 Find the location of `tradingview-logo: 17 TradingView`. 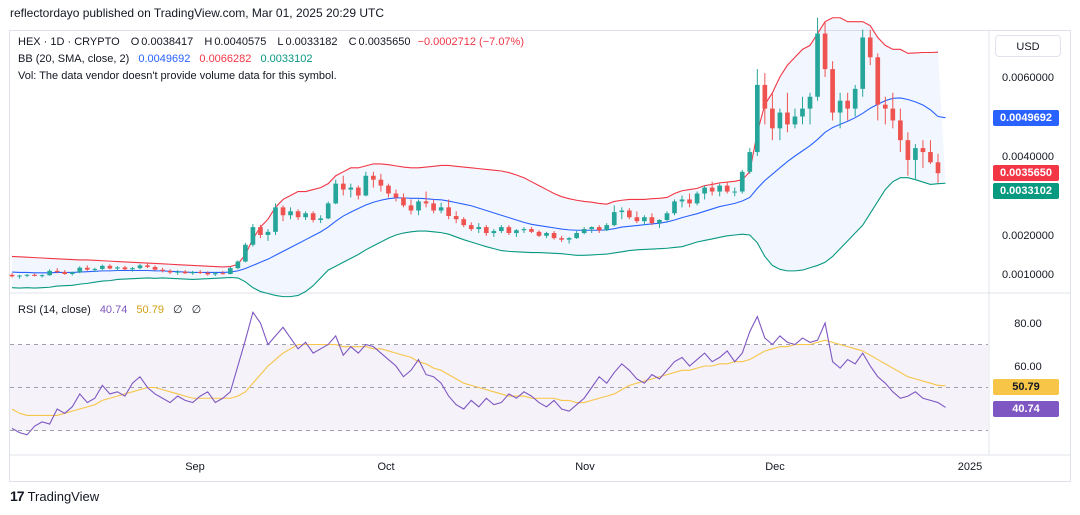

tradingview-logo: 17 TradingView is located at coordinates (54, 496).